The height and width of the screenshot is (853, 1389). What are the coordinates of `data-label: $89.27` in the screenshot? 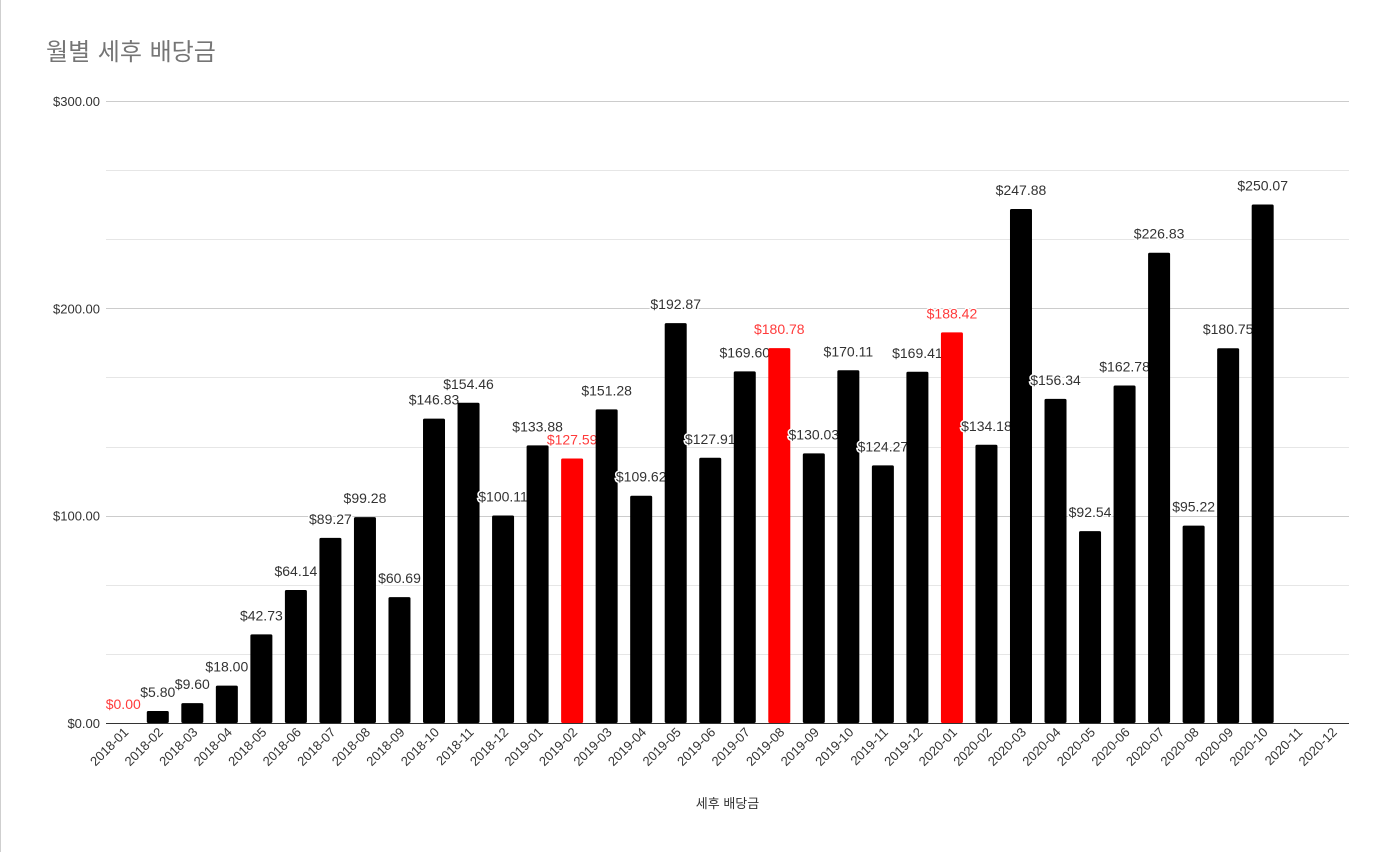 It's located at (330, 519).